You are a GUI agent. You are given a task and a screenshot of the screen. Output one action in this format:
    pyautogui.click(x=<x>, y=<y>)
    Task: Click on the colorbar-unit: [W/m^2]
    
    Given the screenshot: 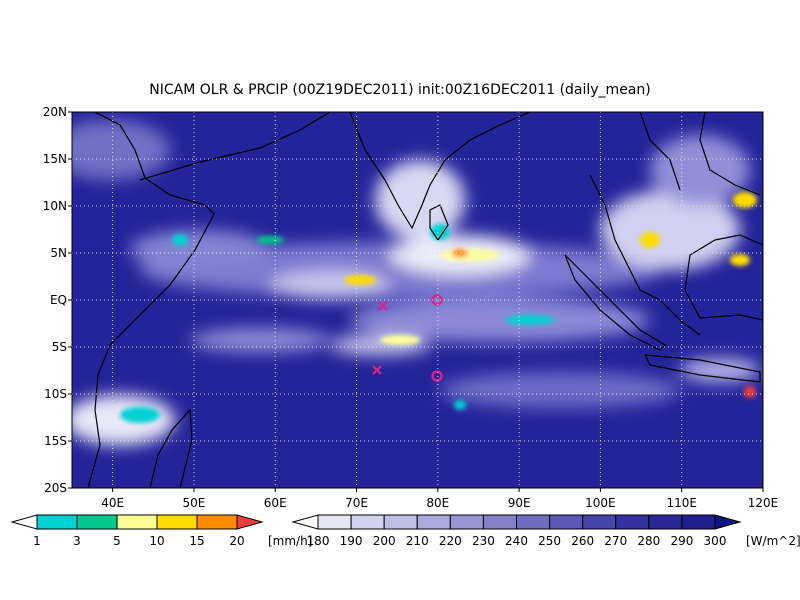 What is the action you would take?
    pyautogui.click(x=773, y=541)
    